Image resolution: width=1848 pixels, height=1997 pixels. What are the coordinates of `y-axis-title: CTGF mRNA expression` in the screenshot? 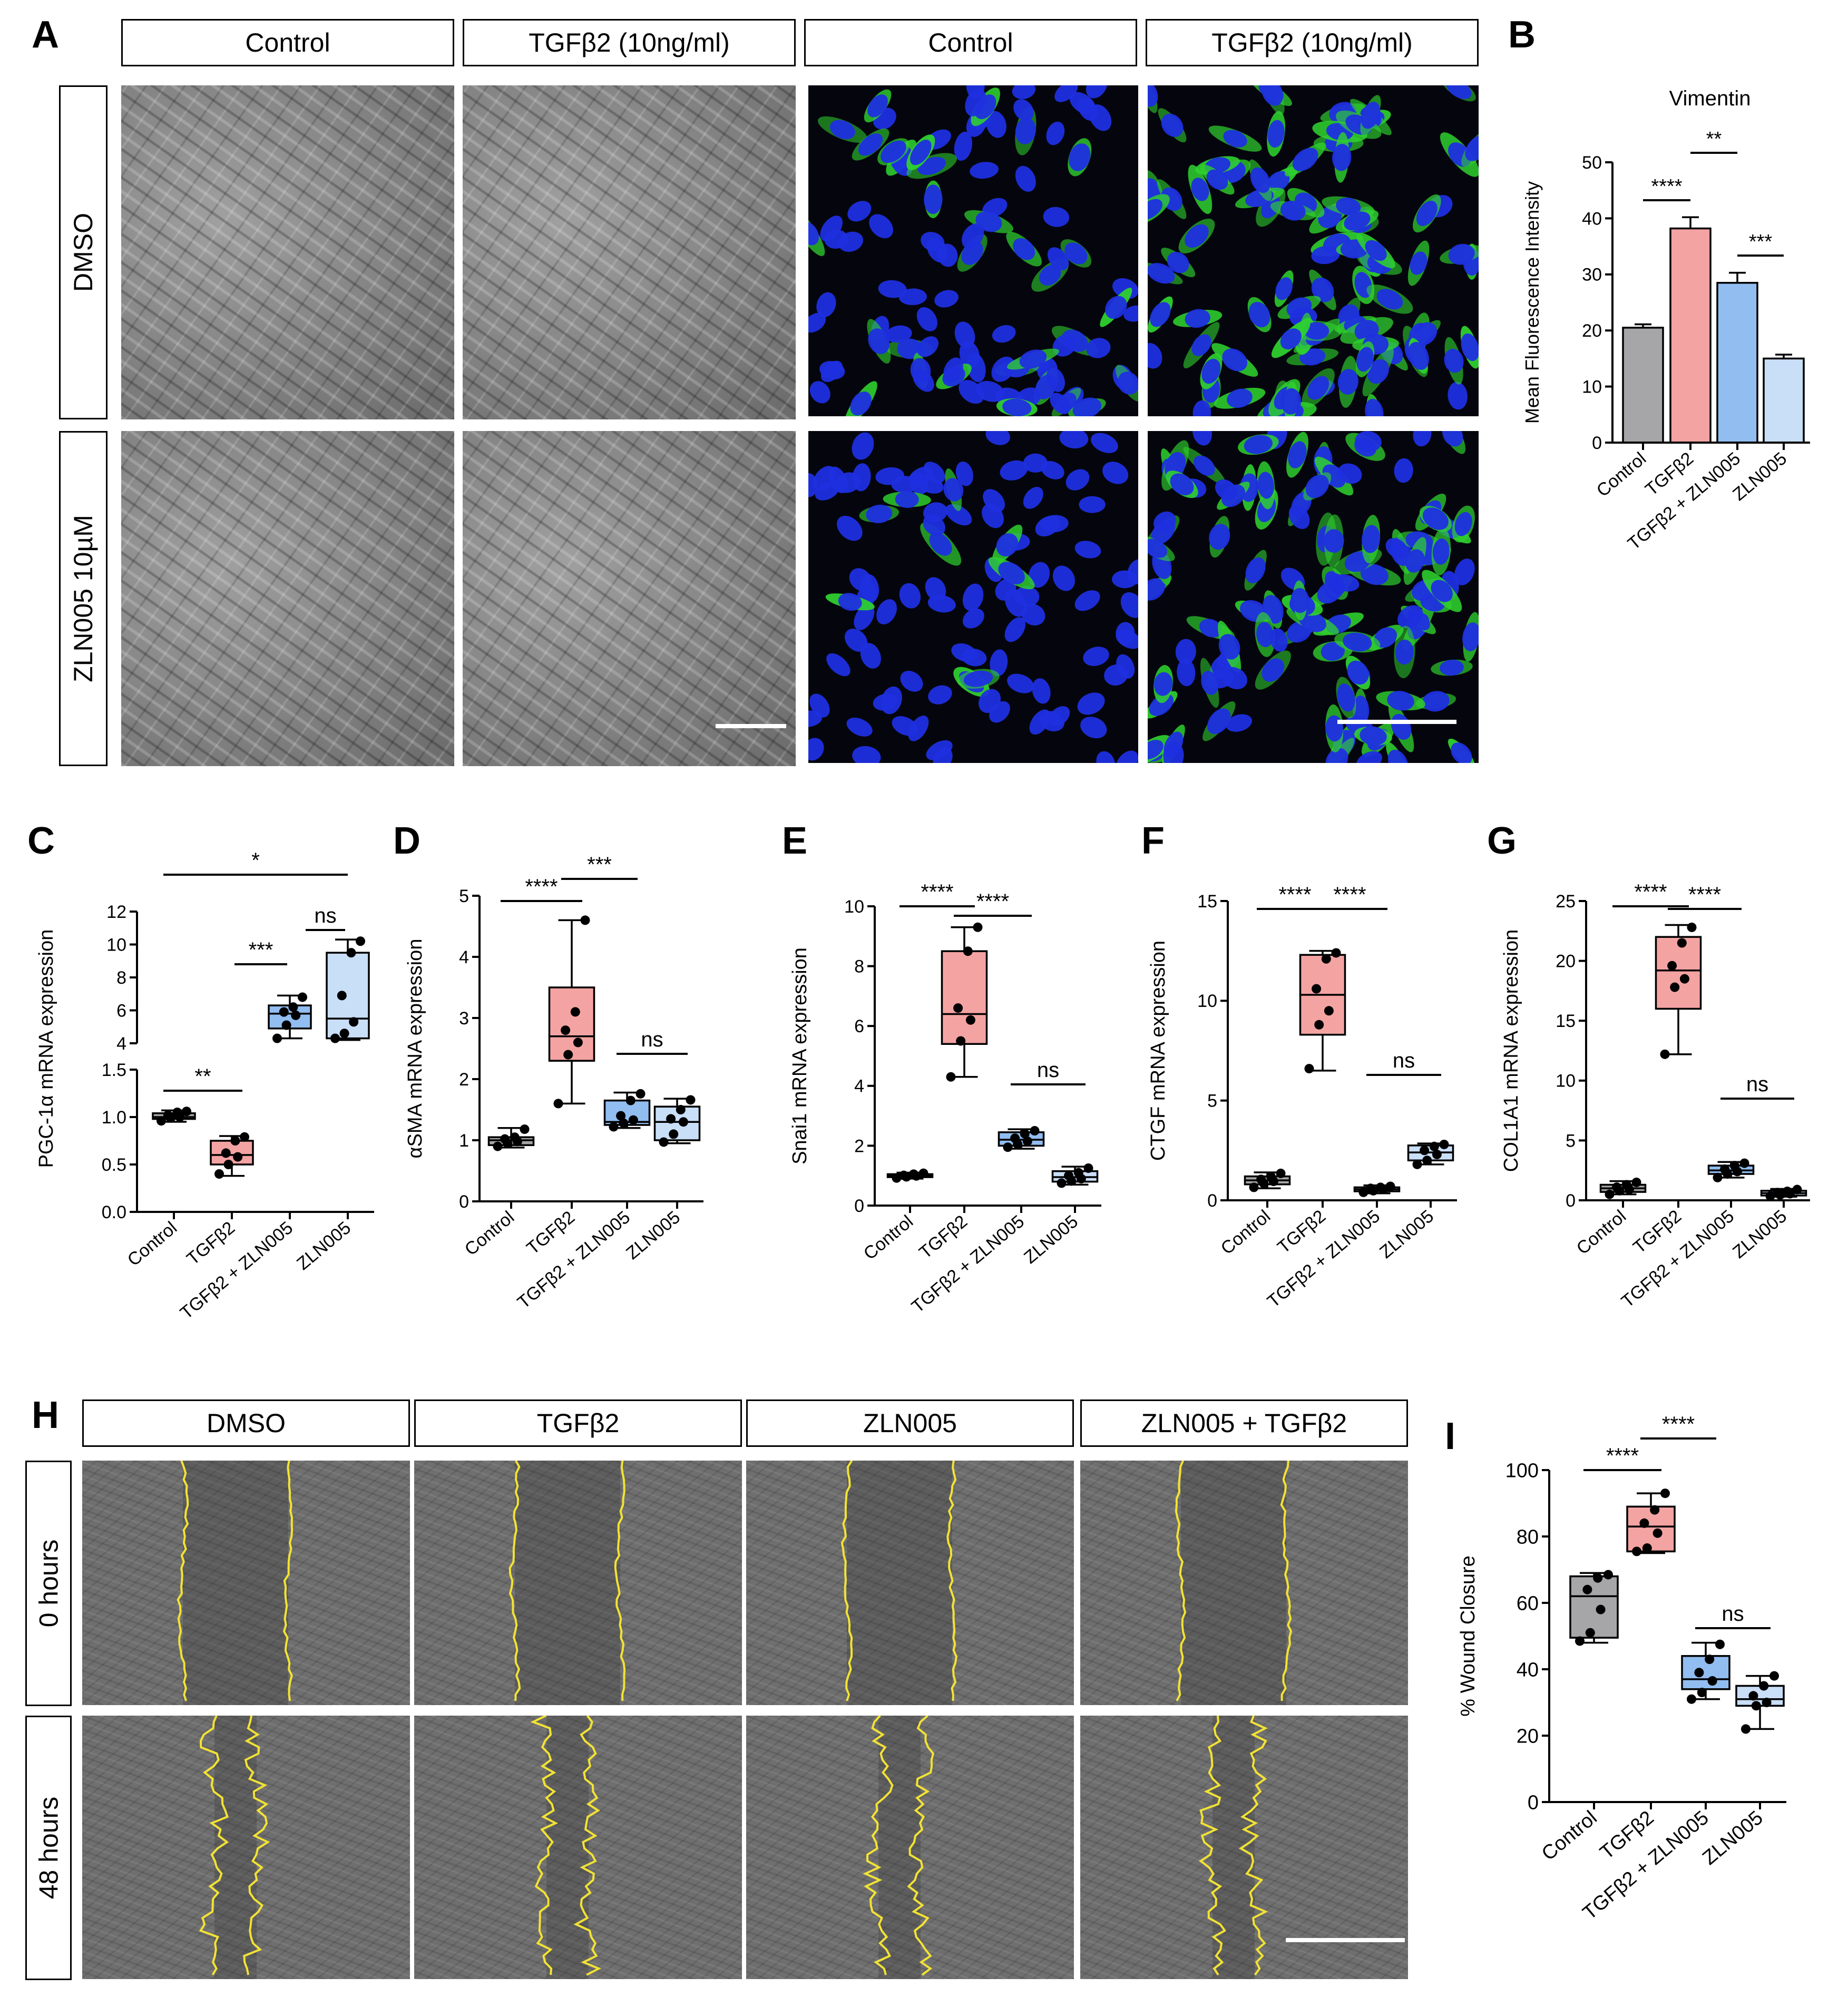 It's located at (1158, 1051).